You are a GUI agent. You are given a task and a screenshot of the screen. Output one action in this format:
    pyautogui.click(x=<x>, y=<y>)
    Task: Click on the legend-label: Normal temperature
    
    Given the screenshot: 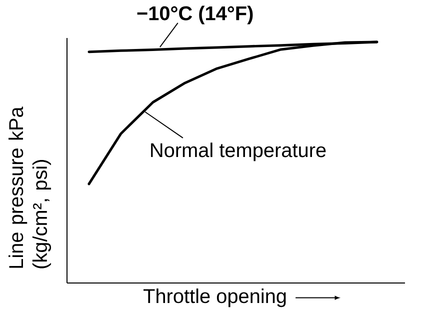 What is the action you would take?
    pyautogui.click(x=238, y=152)
    